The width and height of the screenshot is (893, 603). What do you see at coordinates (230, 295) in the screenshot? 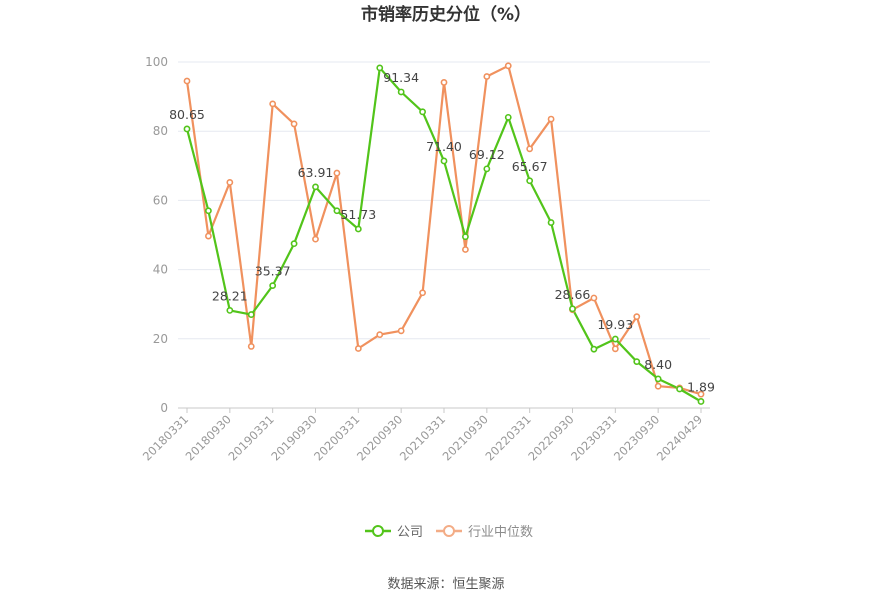
I see `data-label: 28.21` at bounding box center [230, 295].